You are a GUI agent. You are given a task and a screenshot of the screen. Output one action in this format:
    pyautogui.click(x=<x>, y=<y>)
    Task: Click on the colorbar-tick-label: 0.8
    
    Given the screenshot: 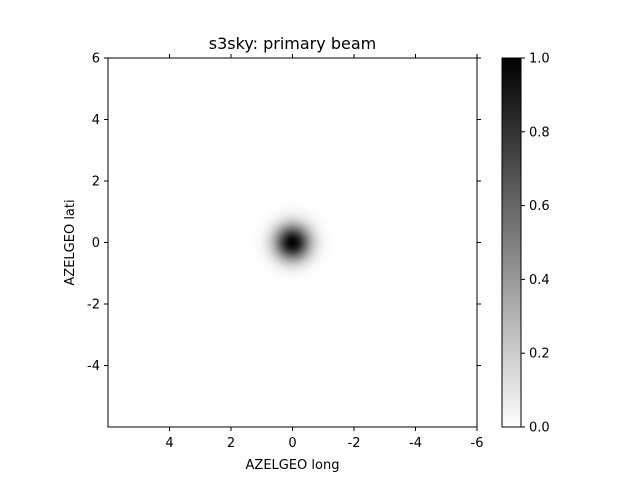 What is the action you would take?
    pyautogui.click(x=539, y=132)
    